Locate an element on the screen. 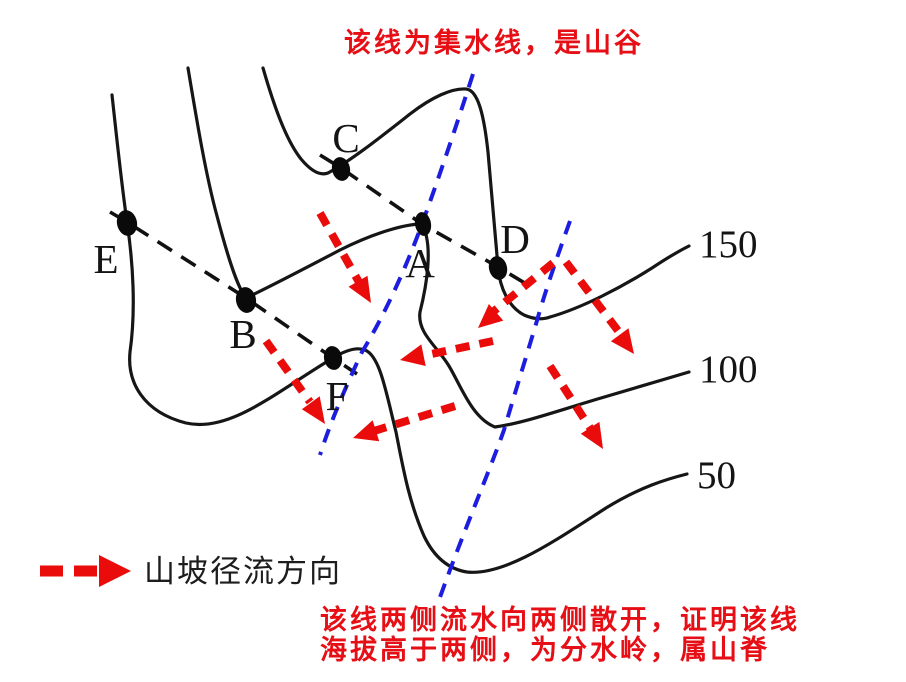  runoff-arrow-westward-lower is located at coordinates (405, 422).